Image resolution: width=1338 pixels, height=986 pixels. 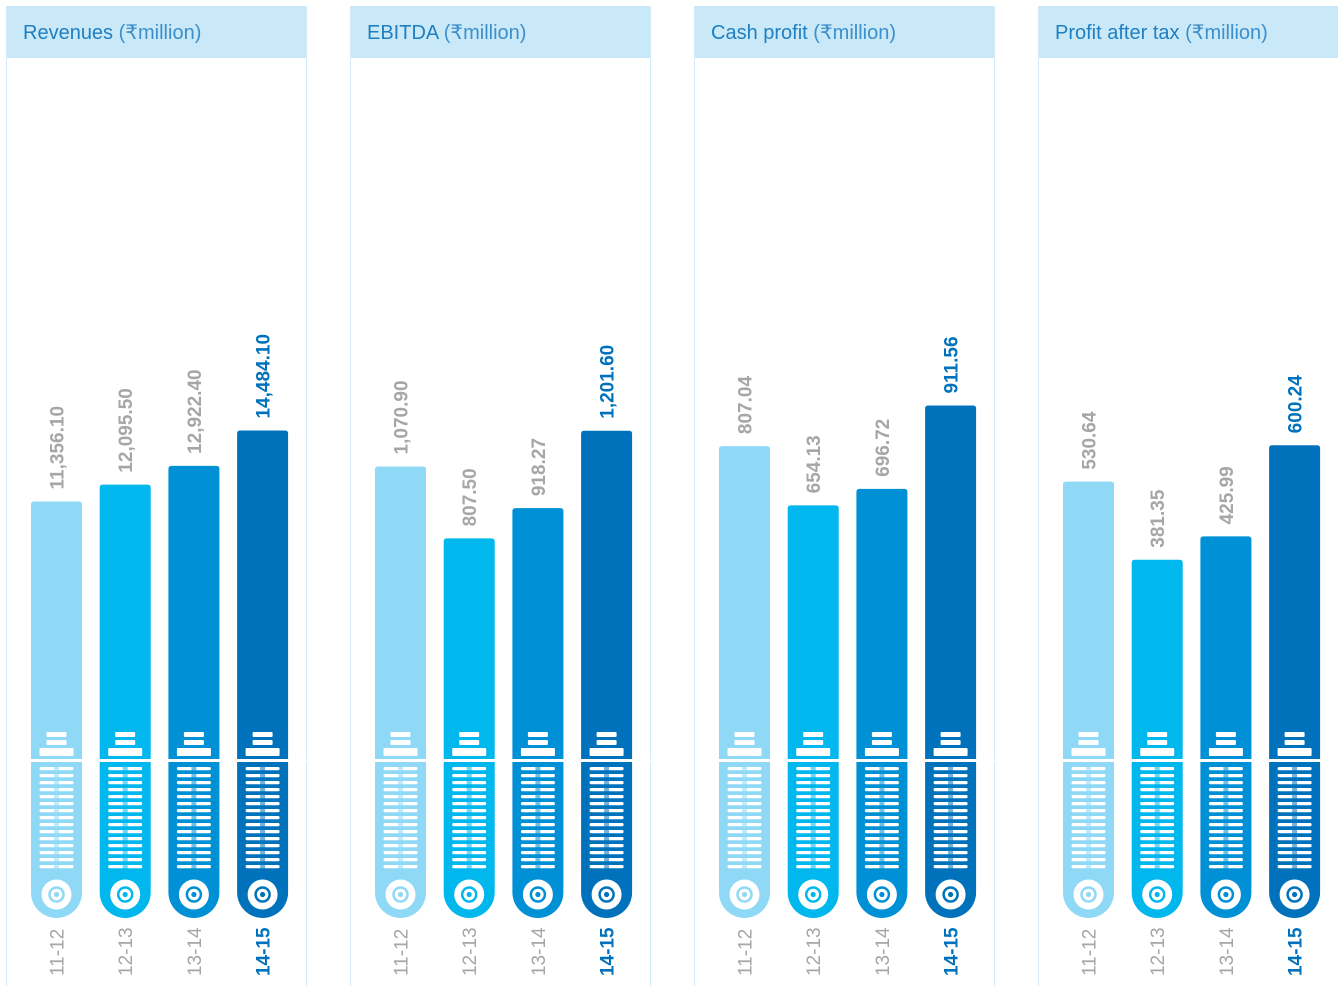 What do you see at coordinates (539, 467) in the screenshot?
I see `bar-value-label: 918.27` at bounding box center [539, 467].